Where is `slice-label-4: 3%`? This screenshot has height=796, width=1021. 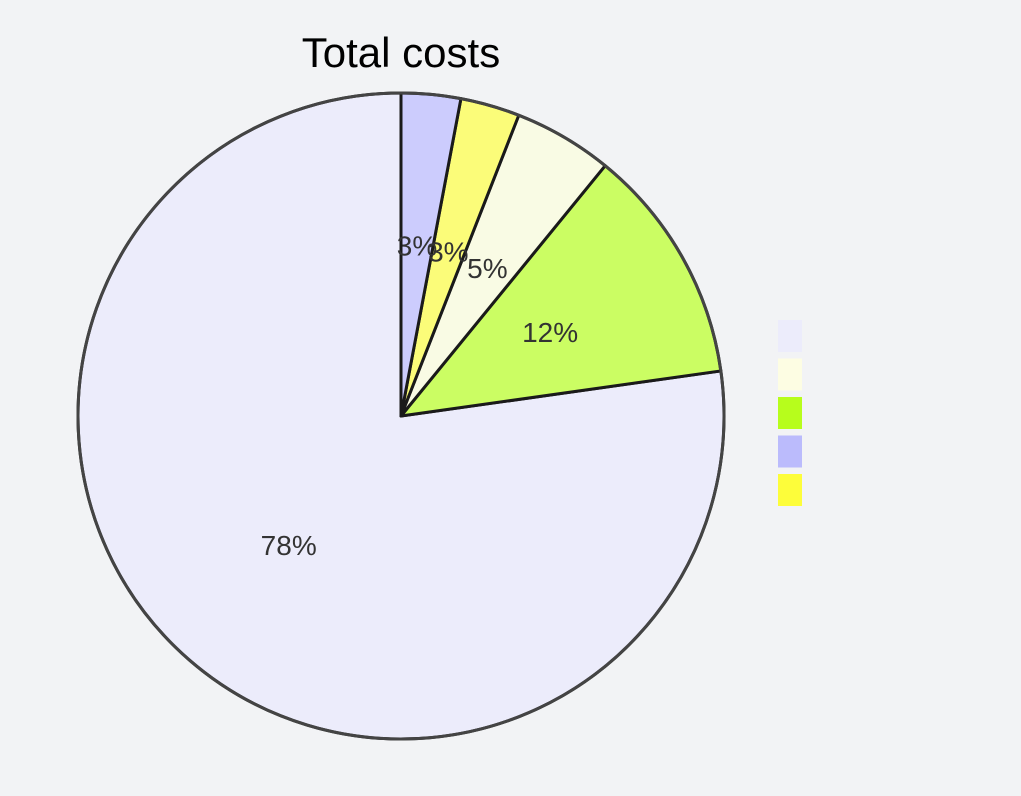
slice-label-4: 3% is located at coordinates (448, 252).